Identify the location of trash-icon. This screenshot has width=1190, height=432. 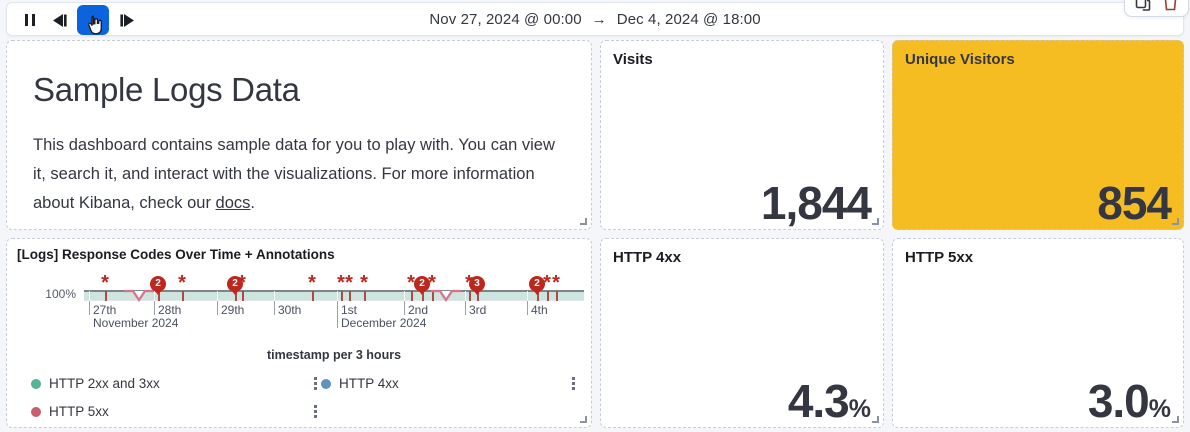
(1170, 5).